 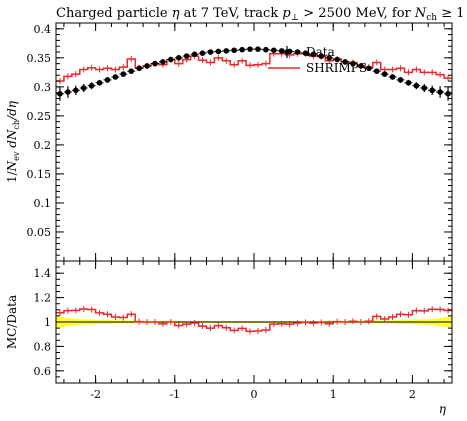 I want to click on main-y-tick-label: 0.25, so click(x=39, y=116).